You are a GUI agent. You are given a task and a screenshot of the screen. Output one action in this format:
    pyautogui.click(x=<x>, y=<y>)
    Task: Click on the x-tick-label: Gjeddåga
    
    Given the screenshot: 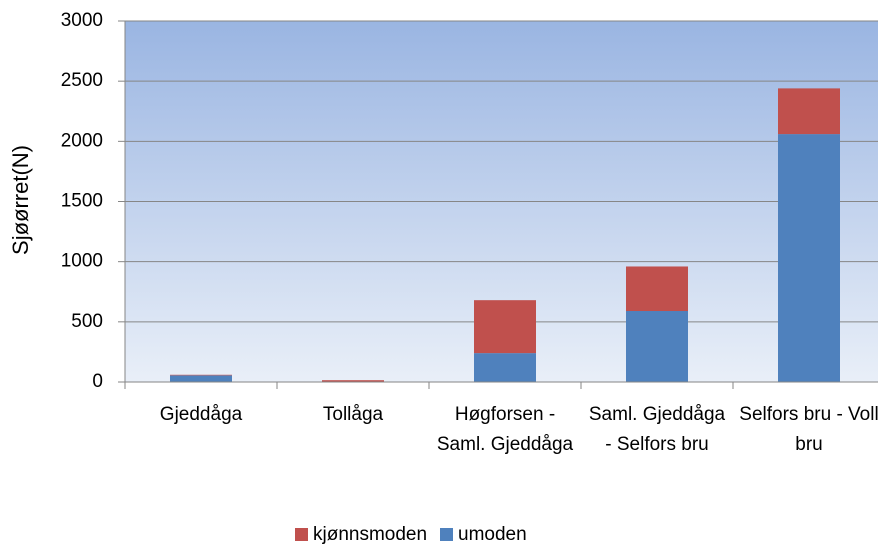 What is the action you would take?
    pyautogui.click(x=201, y=414)
    